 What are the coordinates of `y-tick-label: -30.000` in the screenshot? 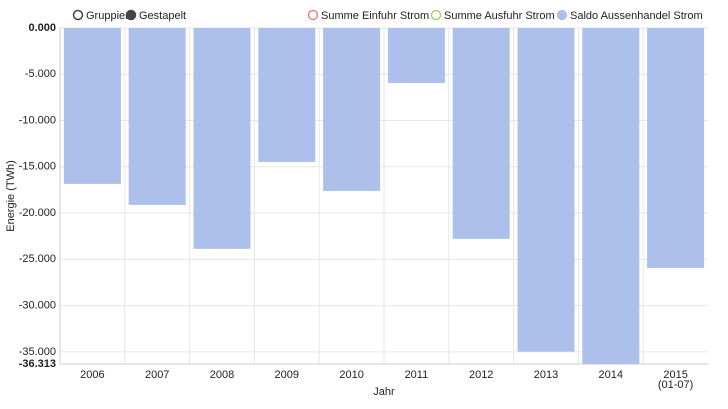 It's located at (37, 305).